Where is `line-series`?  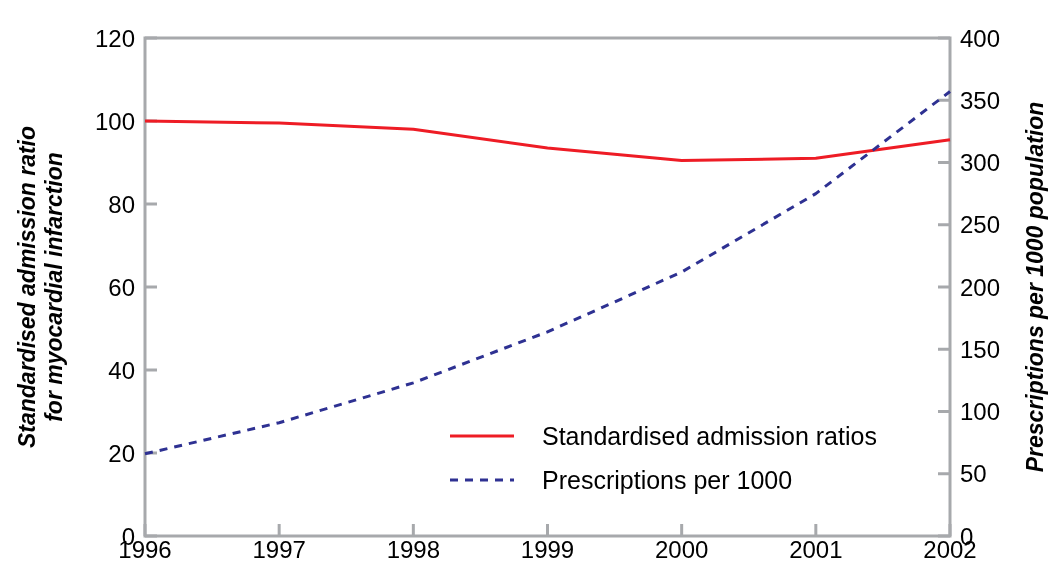 line-series is located at coordinates (547, 140).